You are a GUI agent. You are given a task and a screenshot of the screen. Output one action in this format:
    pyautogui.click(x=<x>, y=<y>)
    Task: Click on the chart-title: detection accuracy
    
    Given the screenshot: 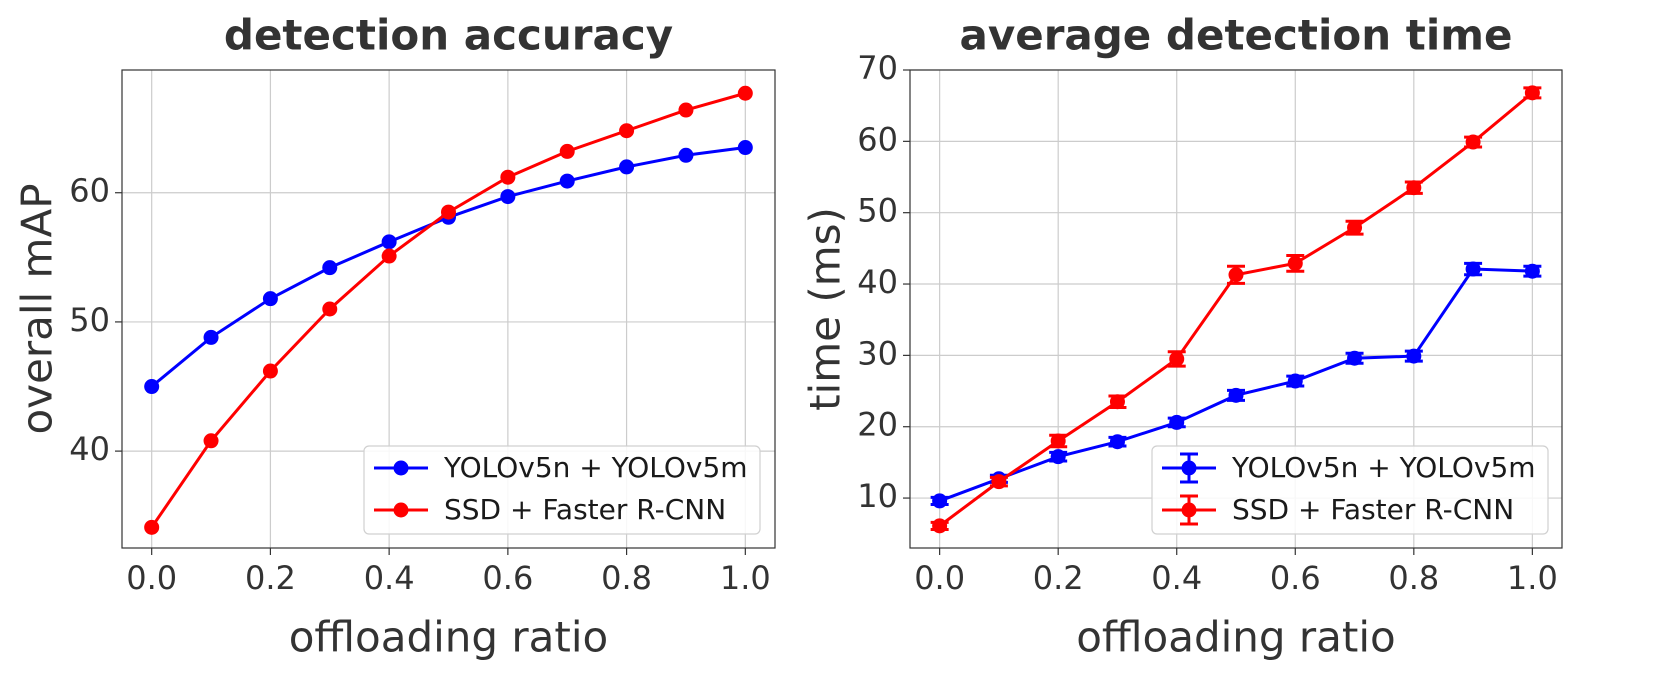 What is the action you would take?
    pyautogui.click(x=448, y=35)
    